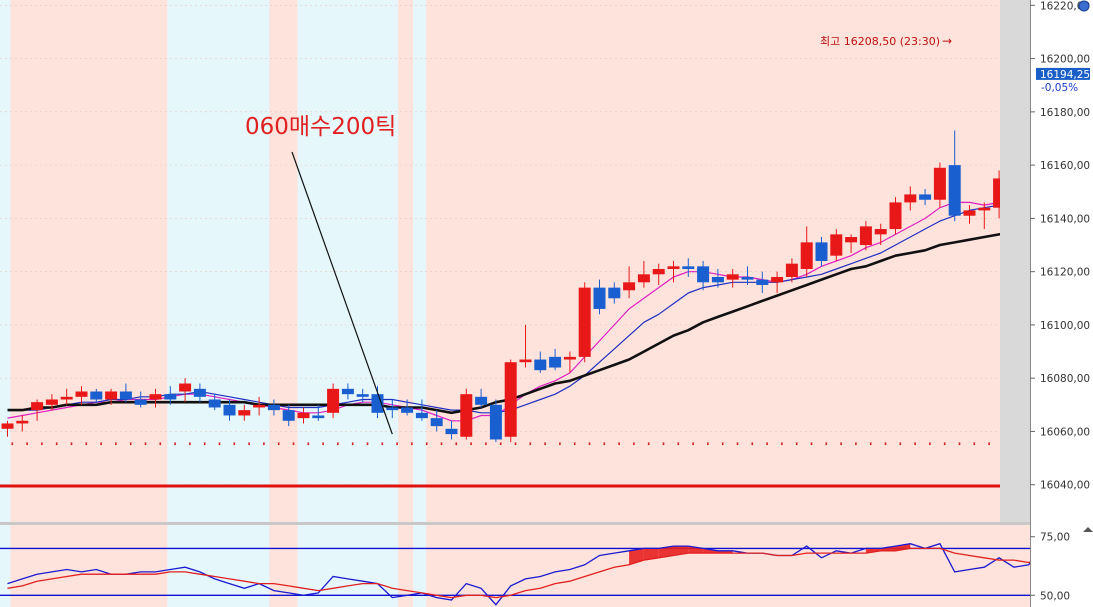 This screenshot has width=1093, height=607. Describe the element at coordinates (1065, 379) in the screenshot. I see `price-tick-label-16080: 16080,00` at that location.